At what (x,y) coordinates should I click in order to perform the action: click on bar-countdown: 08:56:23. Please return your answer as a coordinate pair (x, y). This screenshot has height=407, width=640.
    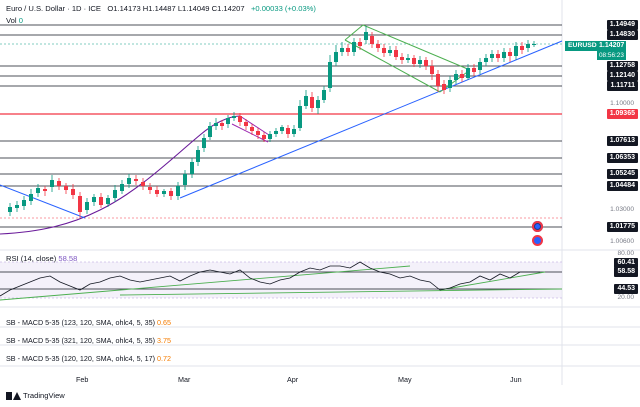
    Looking at the image, I should click on (611, 55).